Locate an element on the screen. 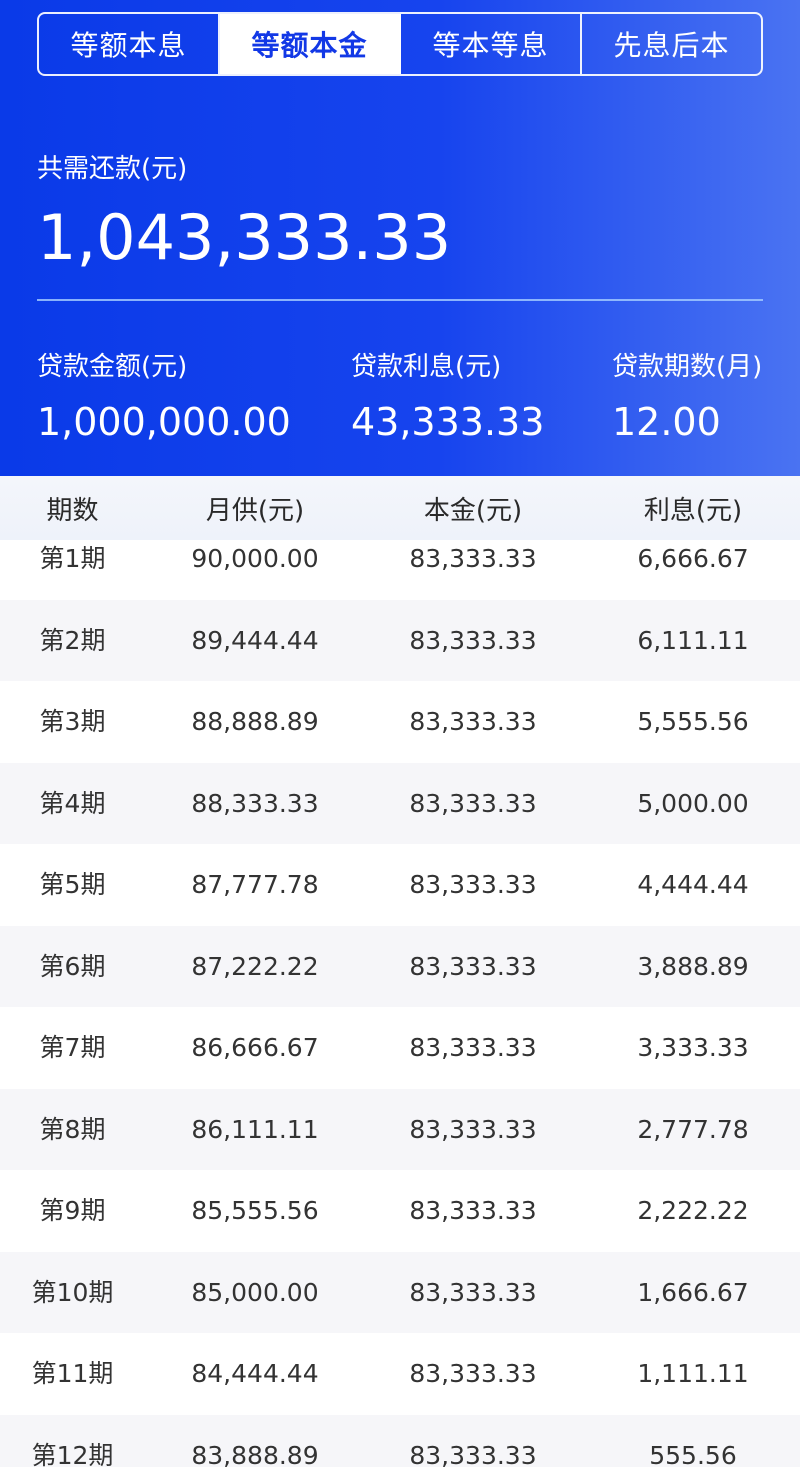 This screenshot has height=1467, width=800. cell-interest: 3,333.33 is located at coordinates (693, 1047).